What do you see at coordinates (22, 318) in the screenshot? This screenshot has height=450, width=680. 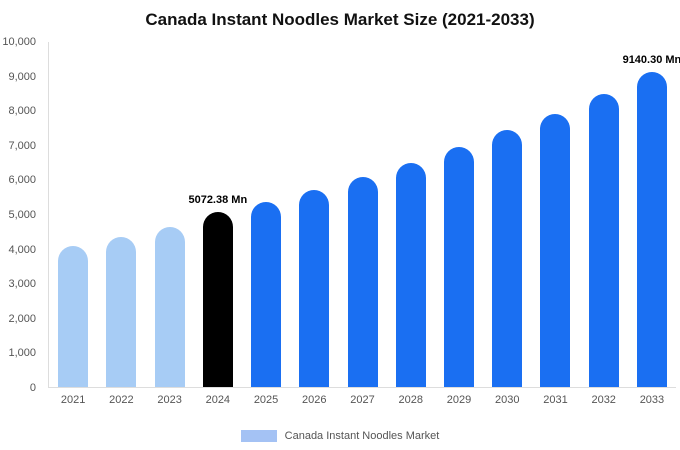 I see `y-tick-label: 2,000` at bounding box center [22, 318].